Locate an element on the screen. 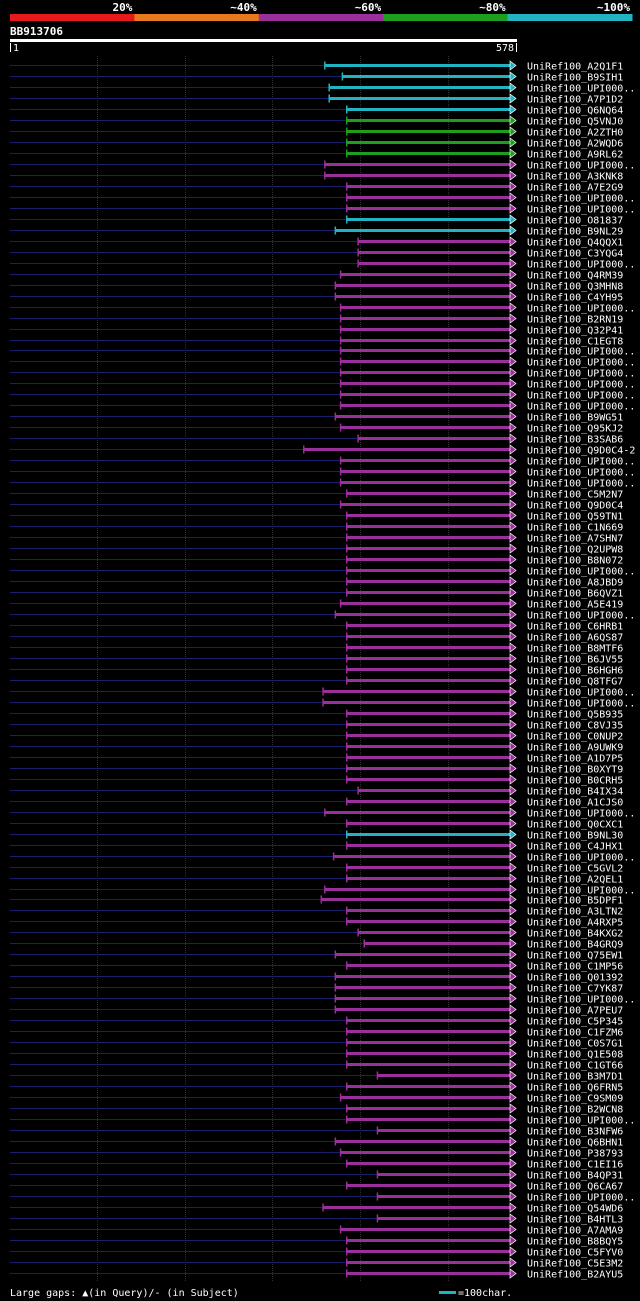 Image resolution: width=640 pixels, height=1301 pixels. hit-name: UniRef100_C5FYV0 is located at coordinates (575, 1253).